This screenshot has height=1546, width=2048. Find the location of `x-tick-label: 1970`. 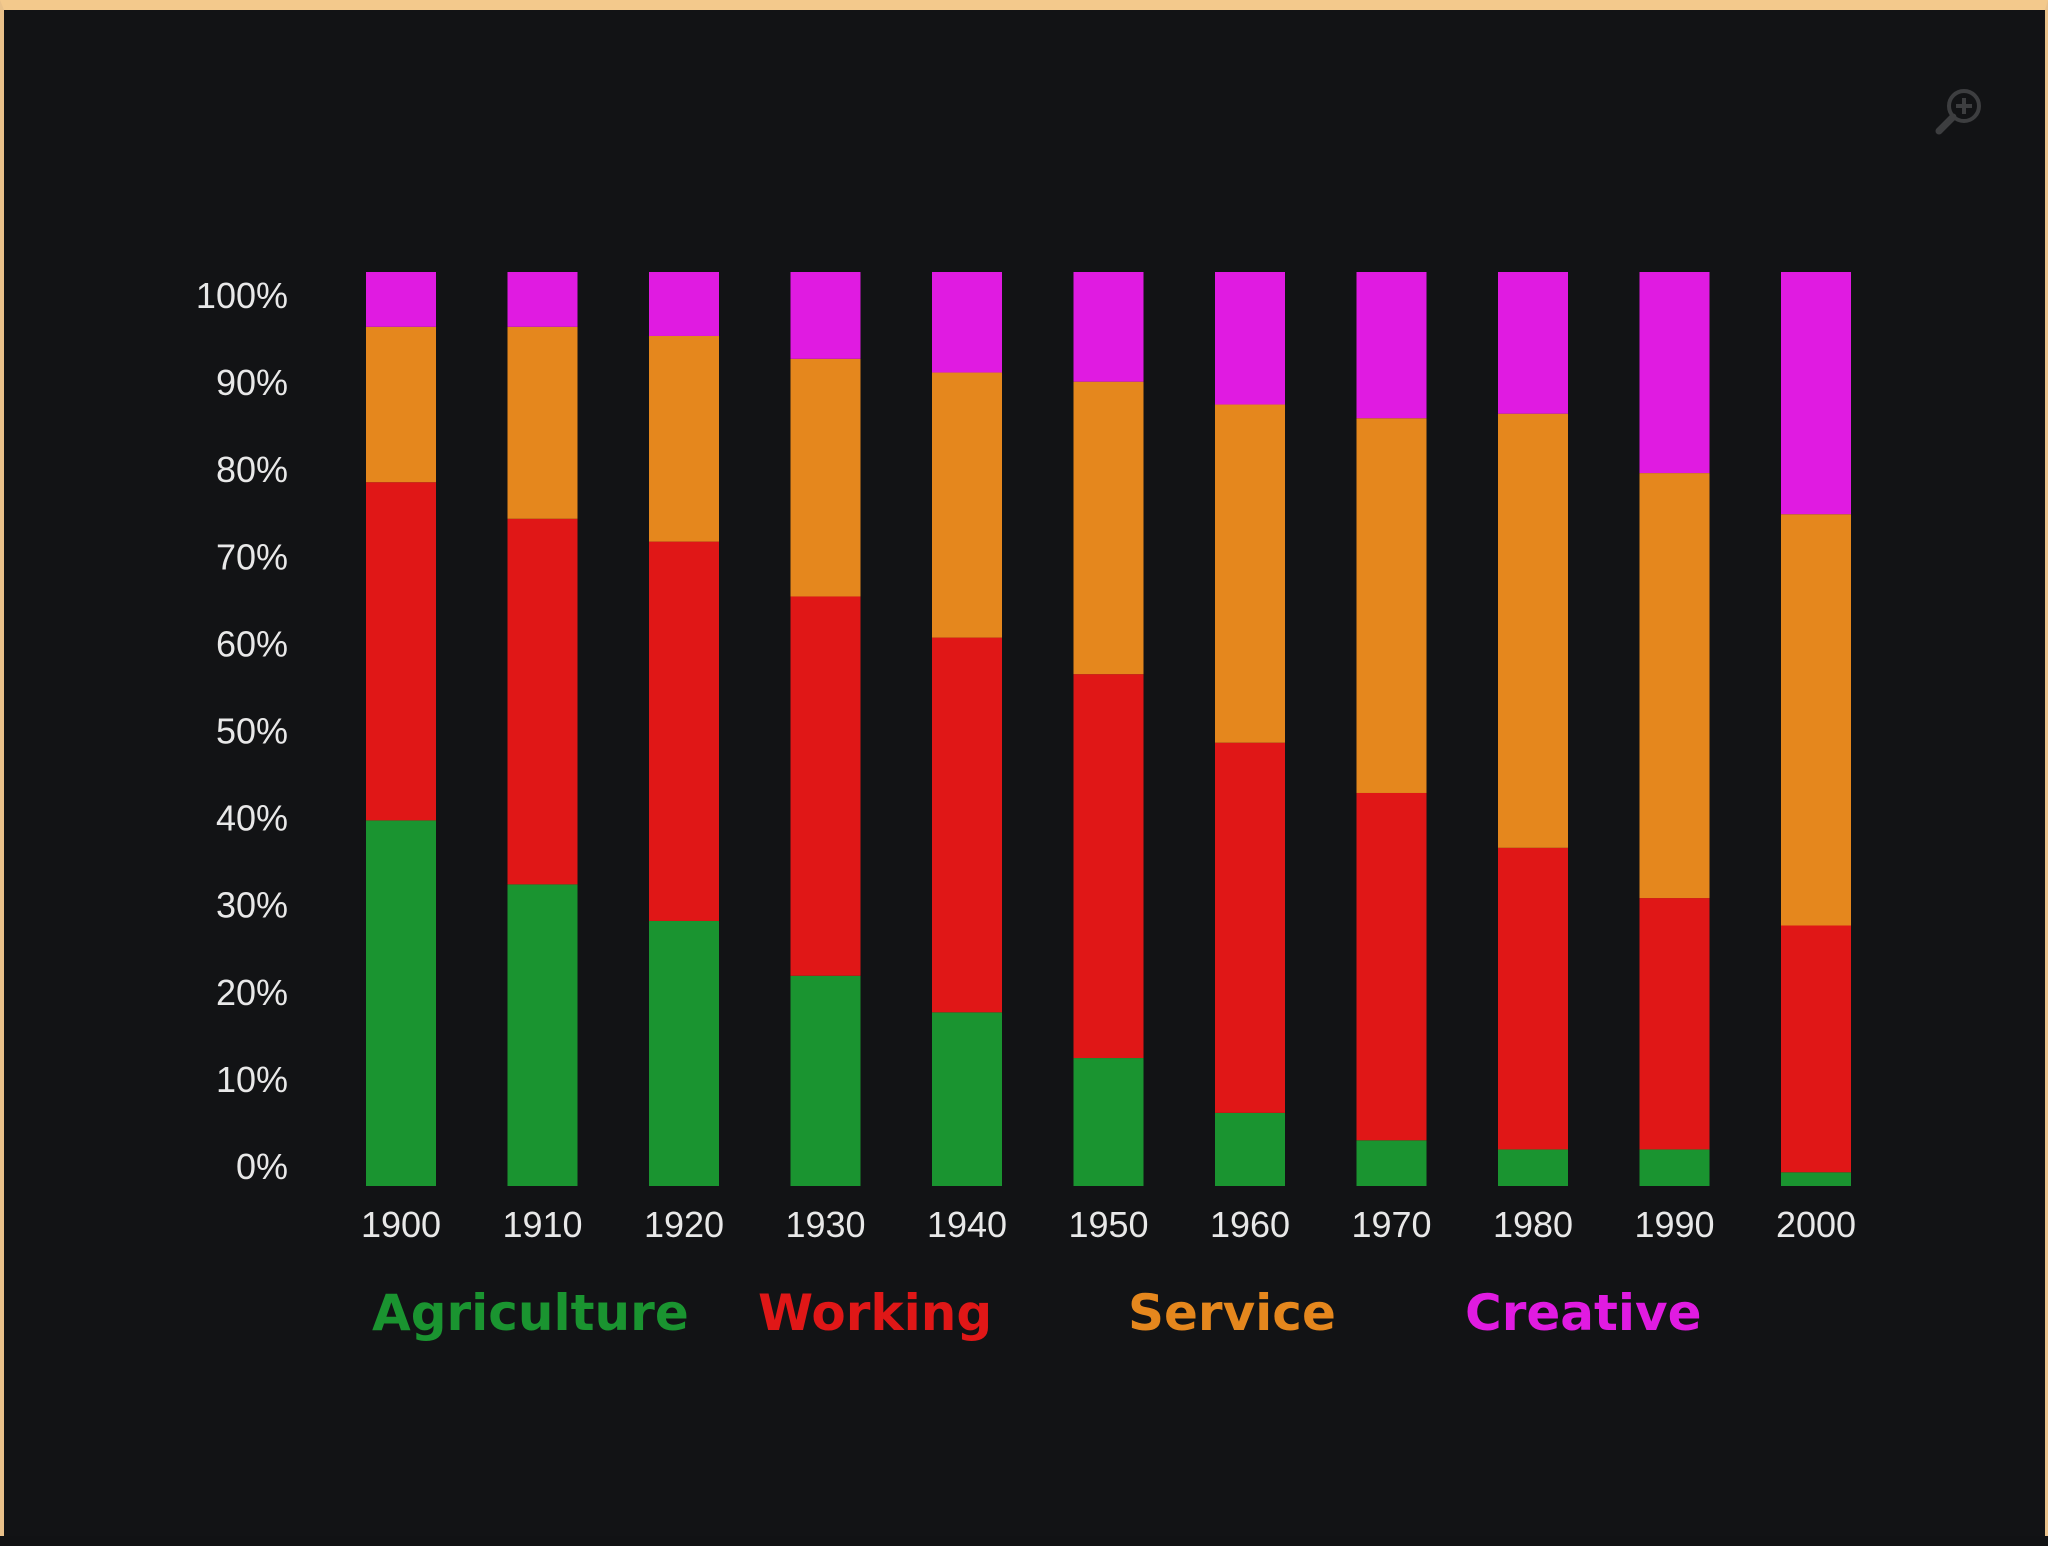

x-tick-label: 1970 is located at coordinates (1391, 1224).